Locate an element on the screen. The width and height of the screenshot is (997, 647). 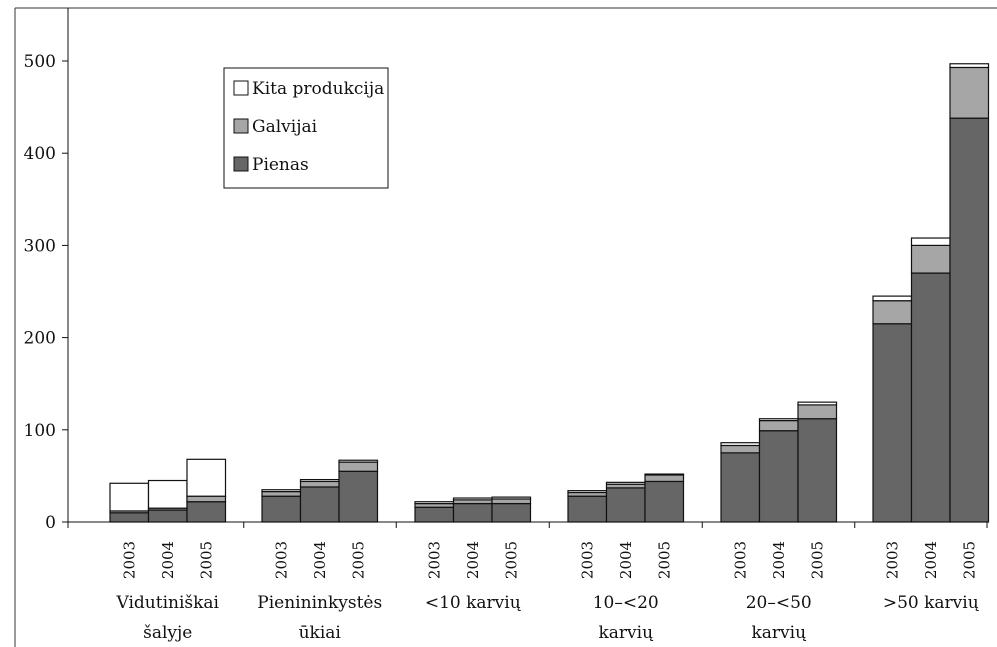
legend: Kita produkcija Galvijai Pienas is located at coordinates (306, 128).